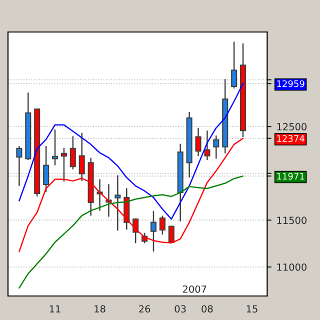  What do you see at coordinates (290, 176) in the screenshot?
I see `y-tick-label: 11971` at bounding box center [290, 176].